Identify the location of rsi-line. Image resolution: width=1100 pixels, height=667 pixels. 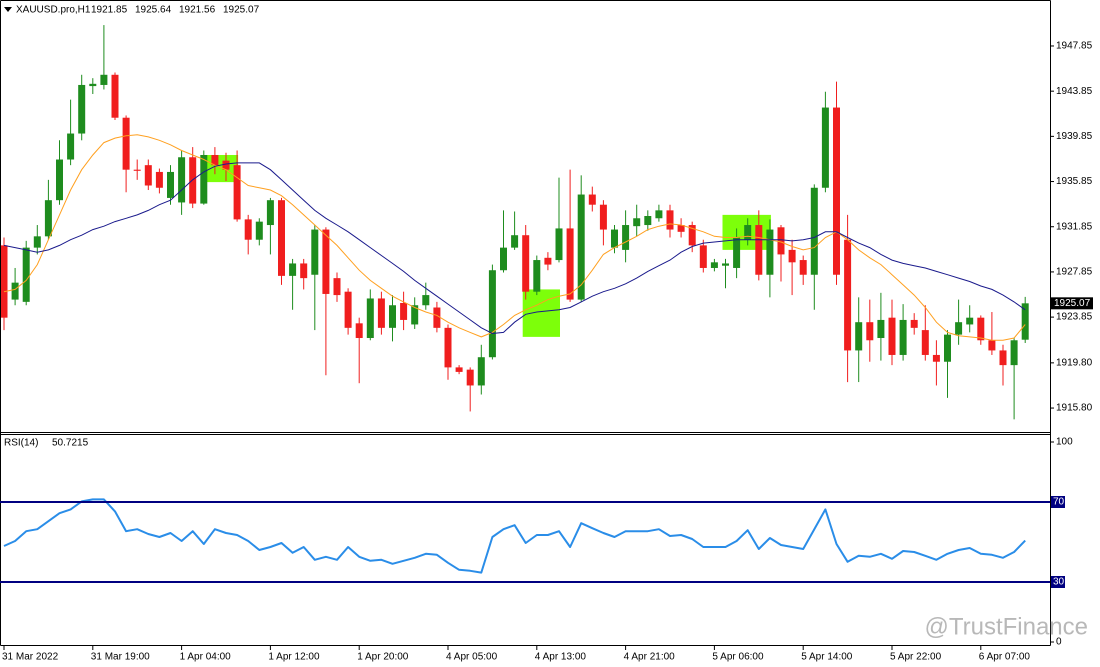
(514, 536).